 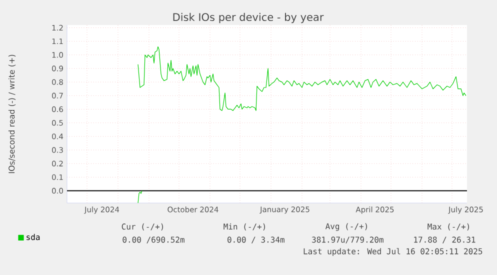 I want to click on text: Max (-/+), so click(x=449, y=227).